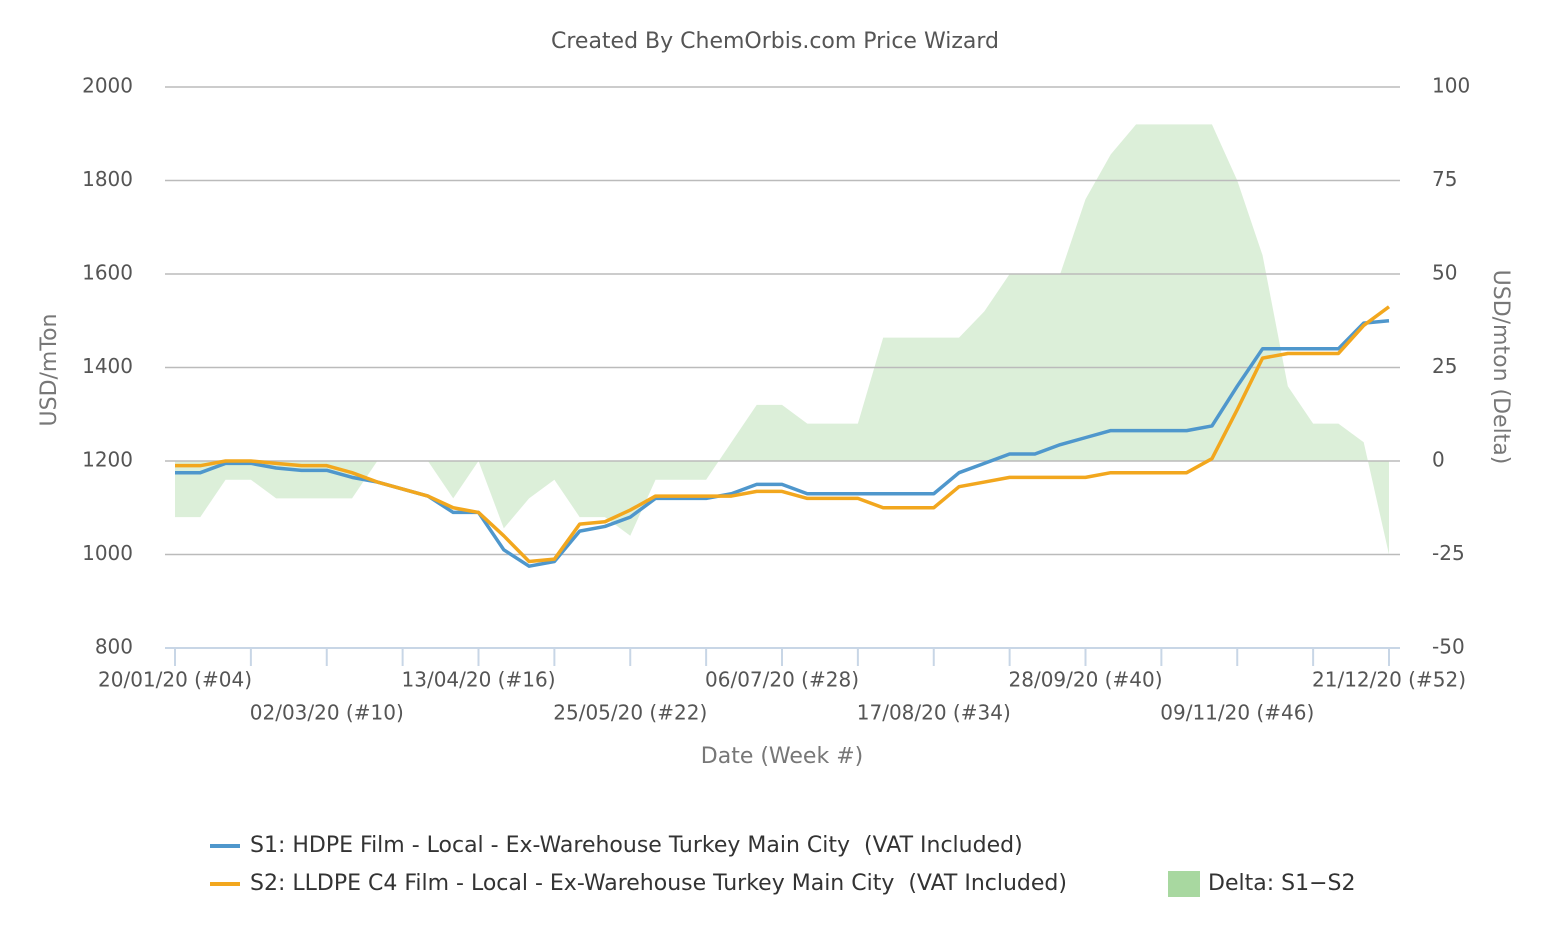 The image size is (1552, 934). What do you see at coordinates (1500, 367) in the screenshot?
I see `y2-axis-label: USD/mton (Delta)` at bounding box center [1500, 367].